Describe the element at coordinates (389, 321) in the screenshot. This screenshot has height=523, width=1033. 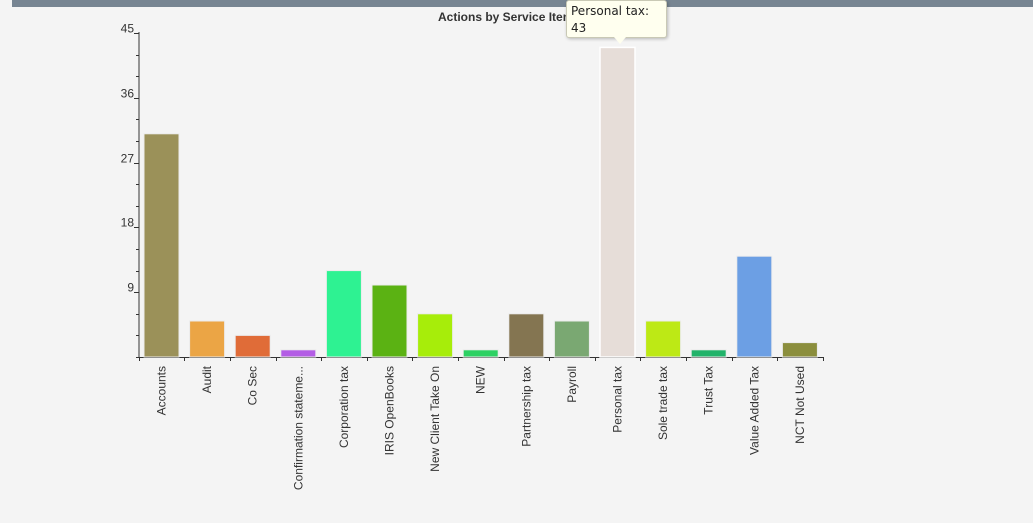
I see `bar-iris-openbooks` at that location.